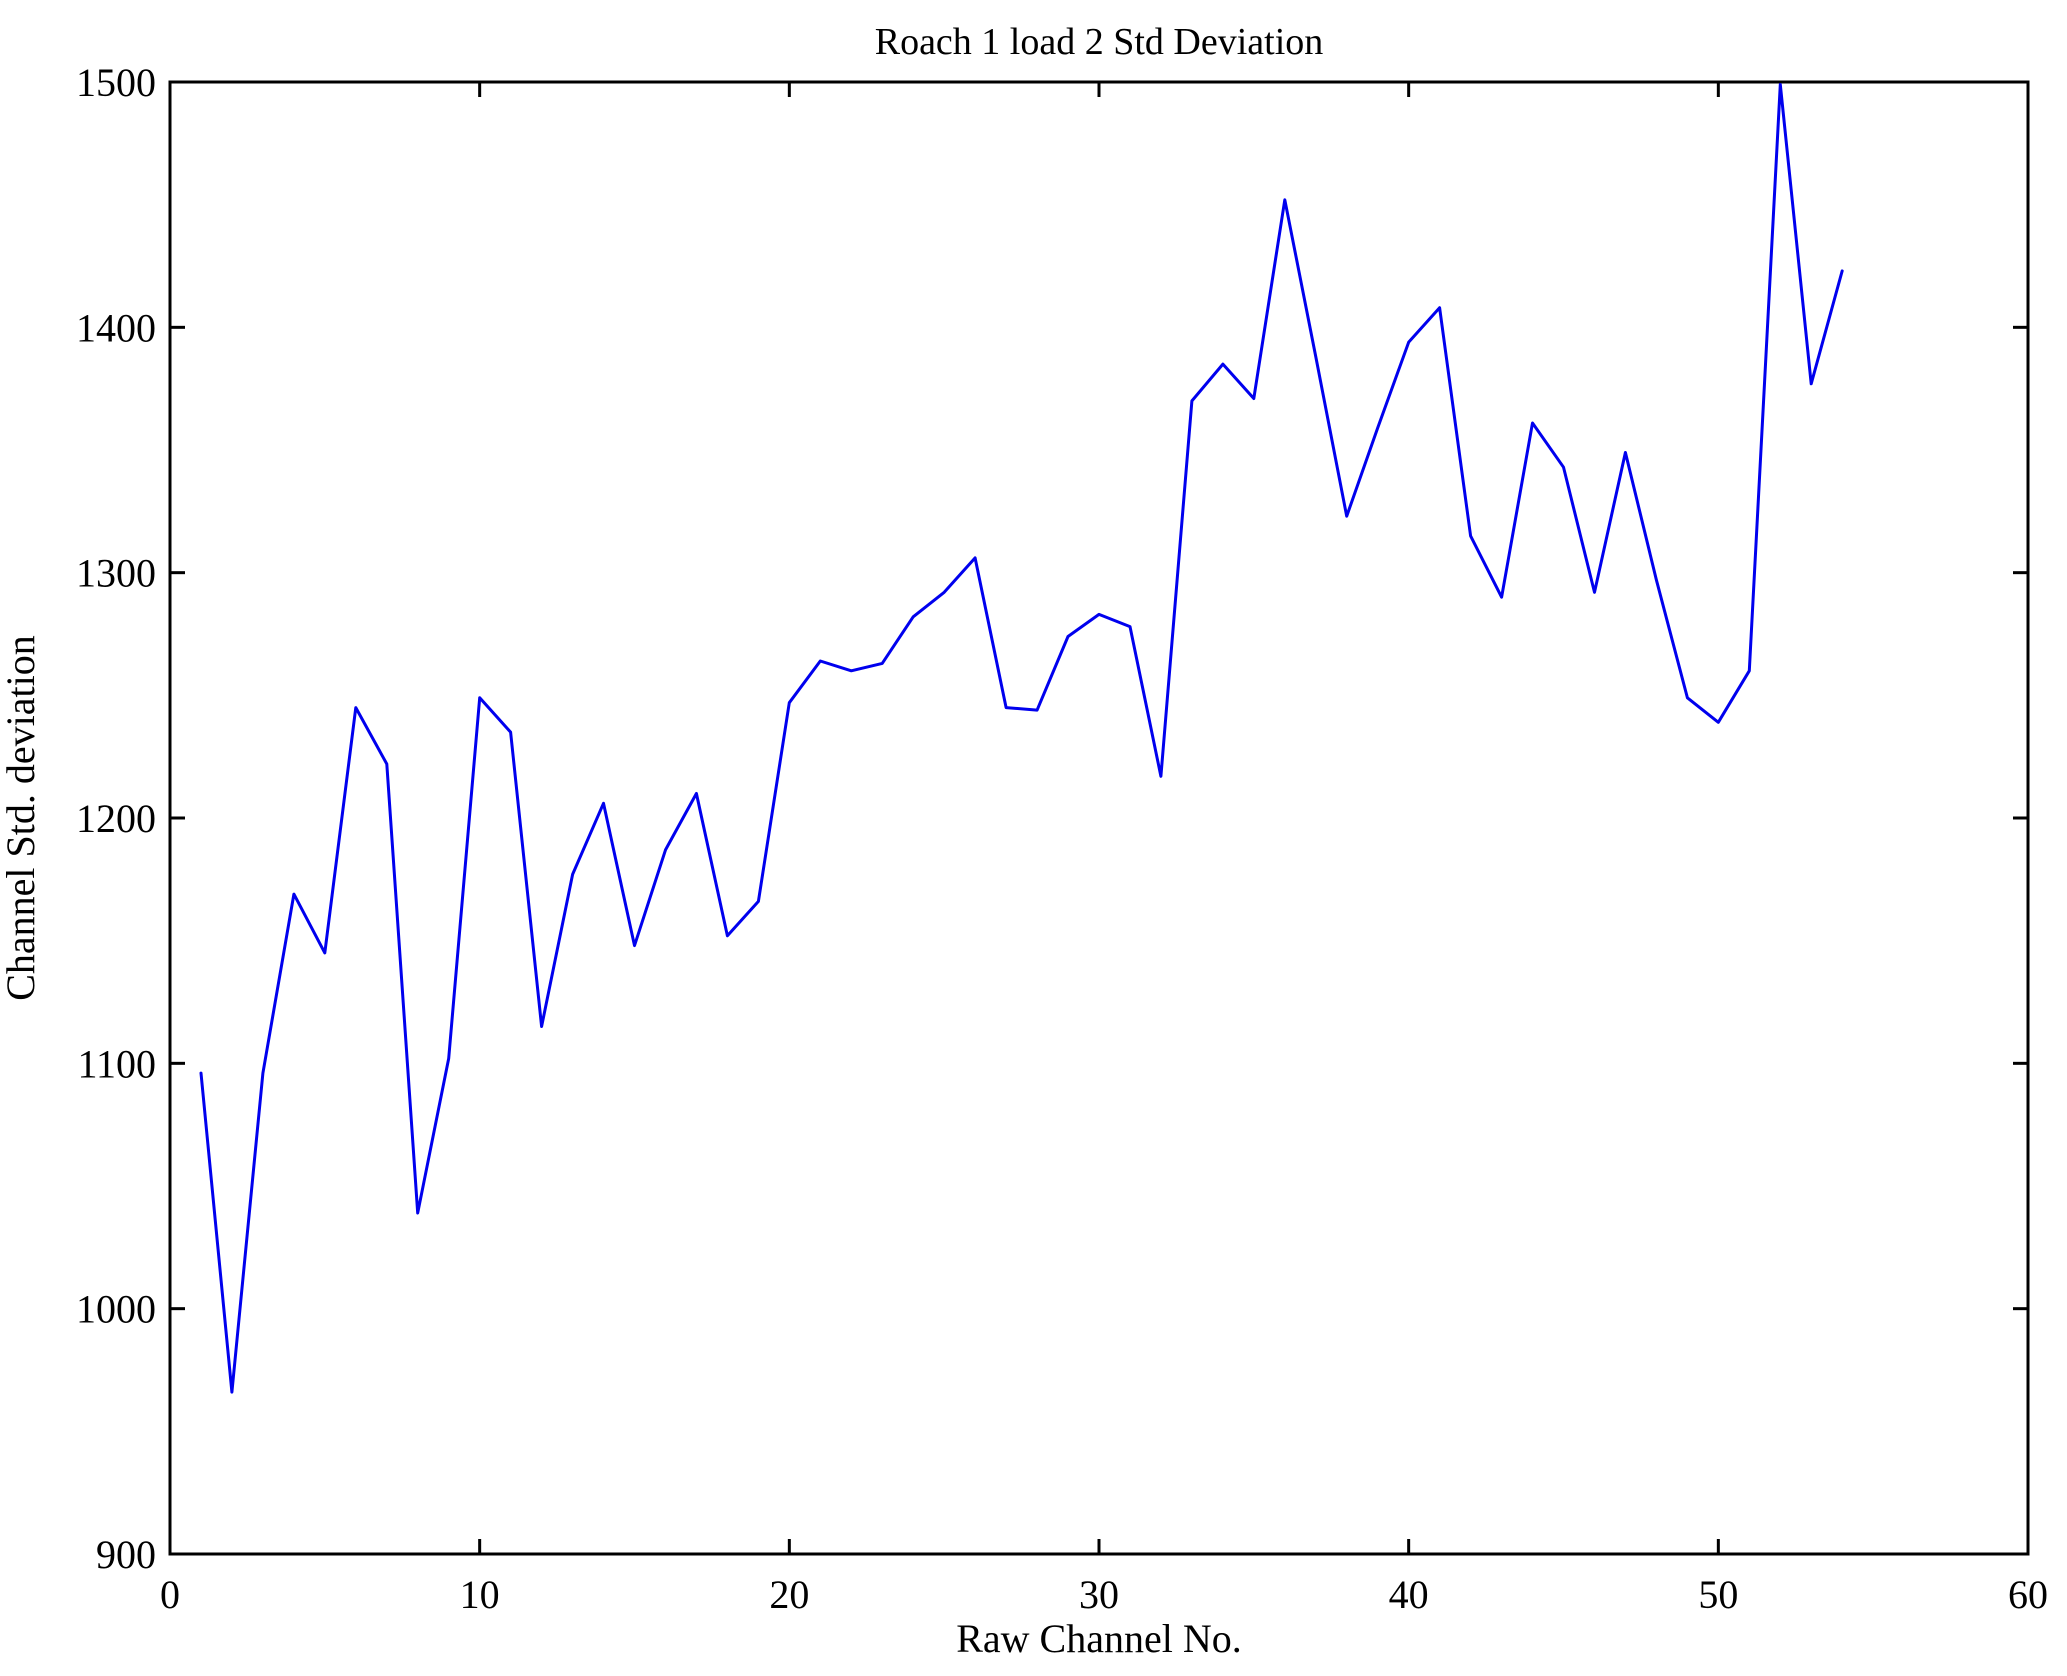  I want to click on y-tick-label: 1400, so click(116, 327).